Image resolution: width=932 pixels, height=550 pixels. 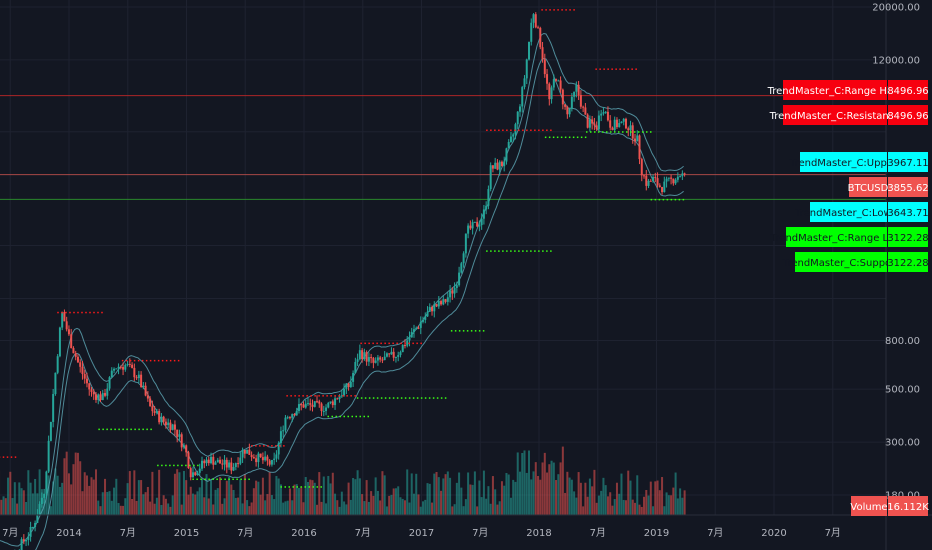 What do you see at coordinates (303, 533) in the screenshot?
I see `time-tick-label: 2016` at bounding box center [303, 533].